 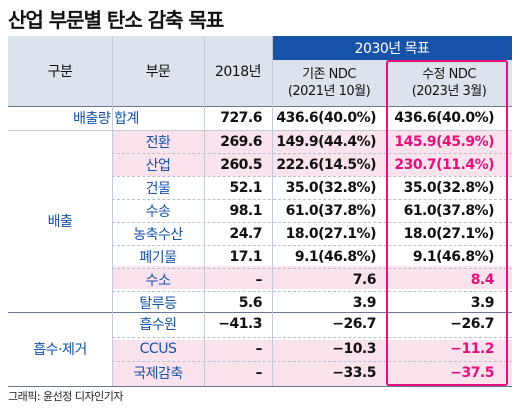 I want to click on row-2018: −41.3, so click(x=240, y=324).